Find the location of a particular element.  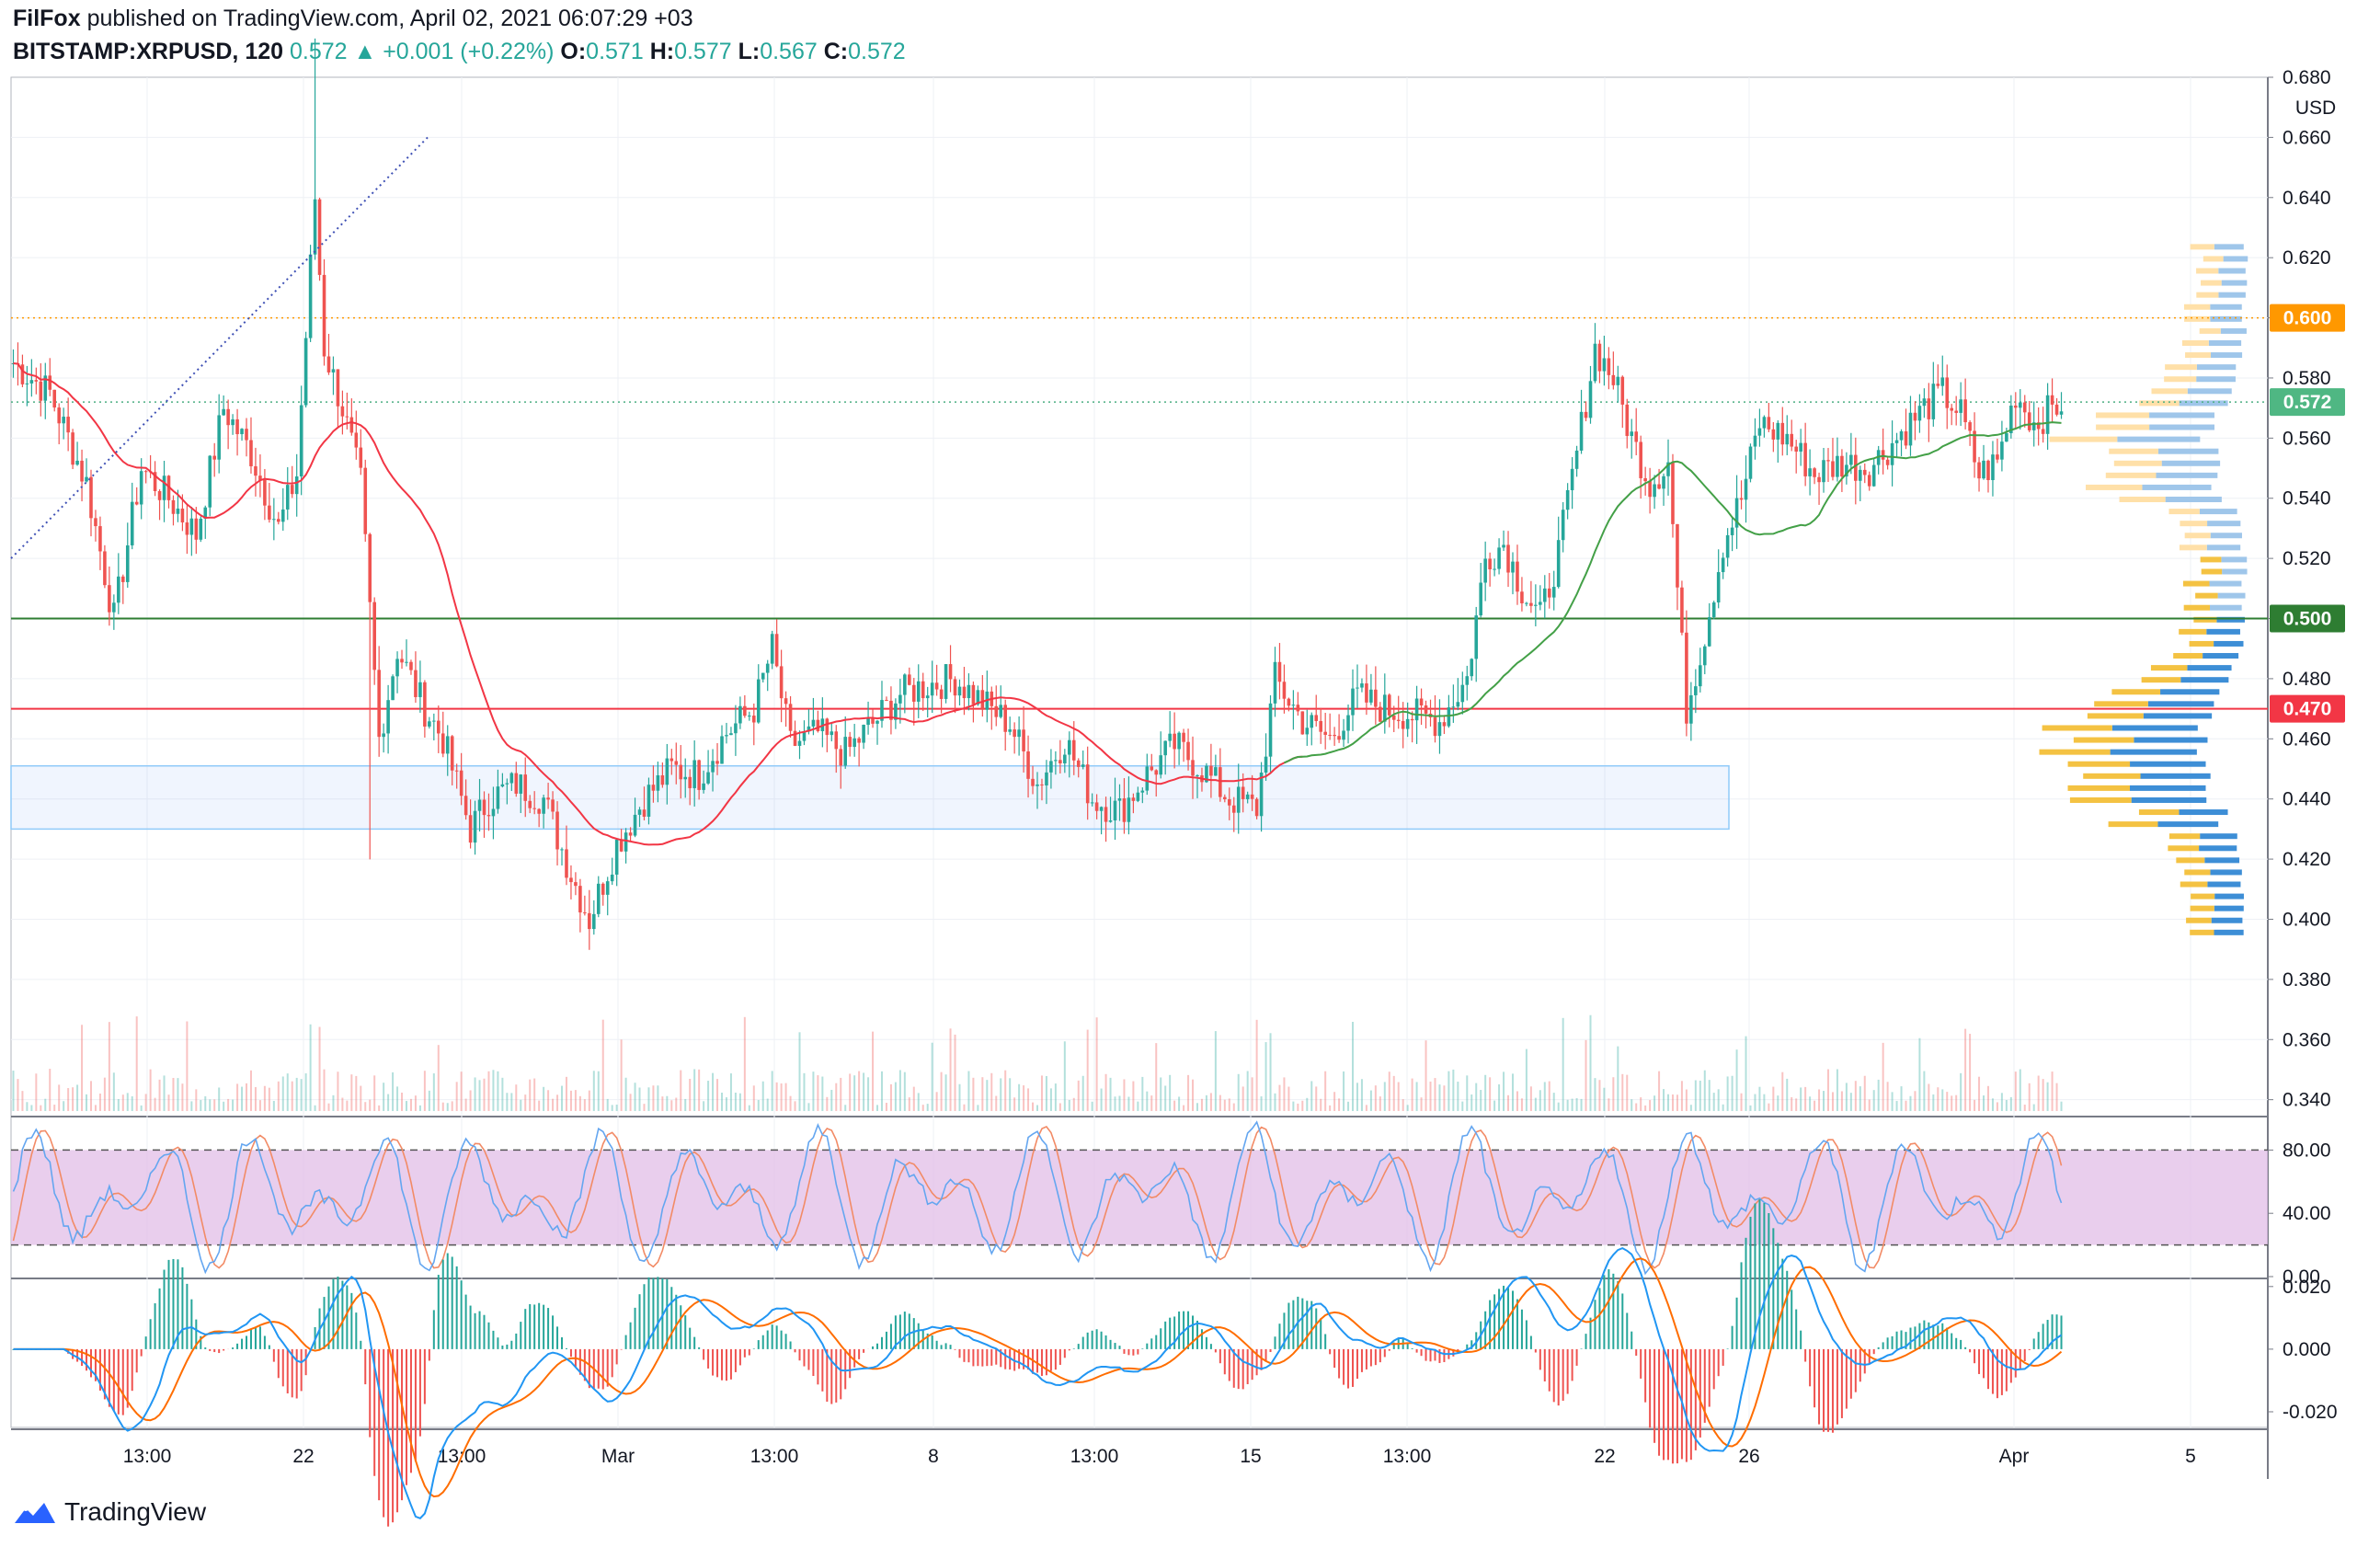

currency-label: USD is located at coordinates (2315, 108).